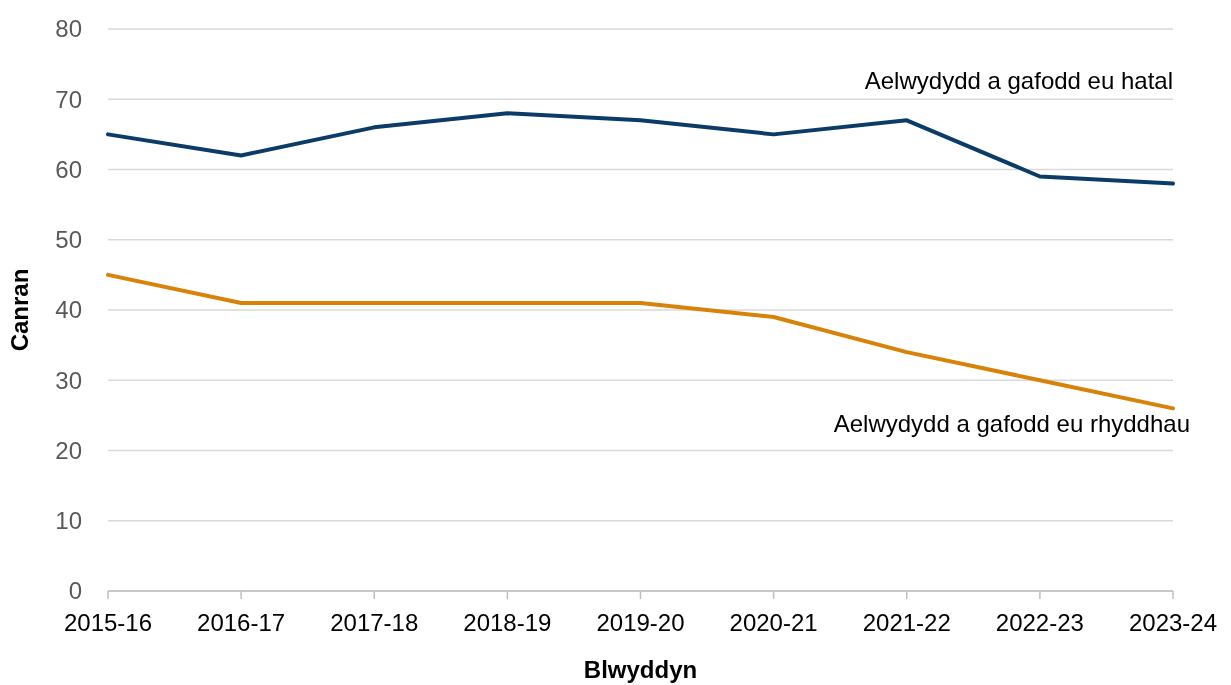 The height and width of the screenshot is (685, 1231). Describe the element at coordinates (75, 591) in the screenshot. I see `y-tick-label: 0` at that location.